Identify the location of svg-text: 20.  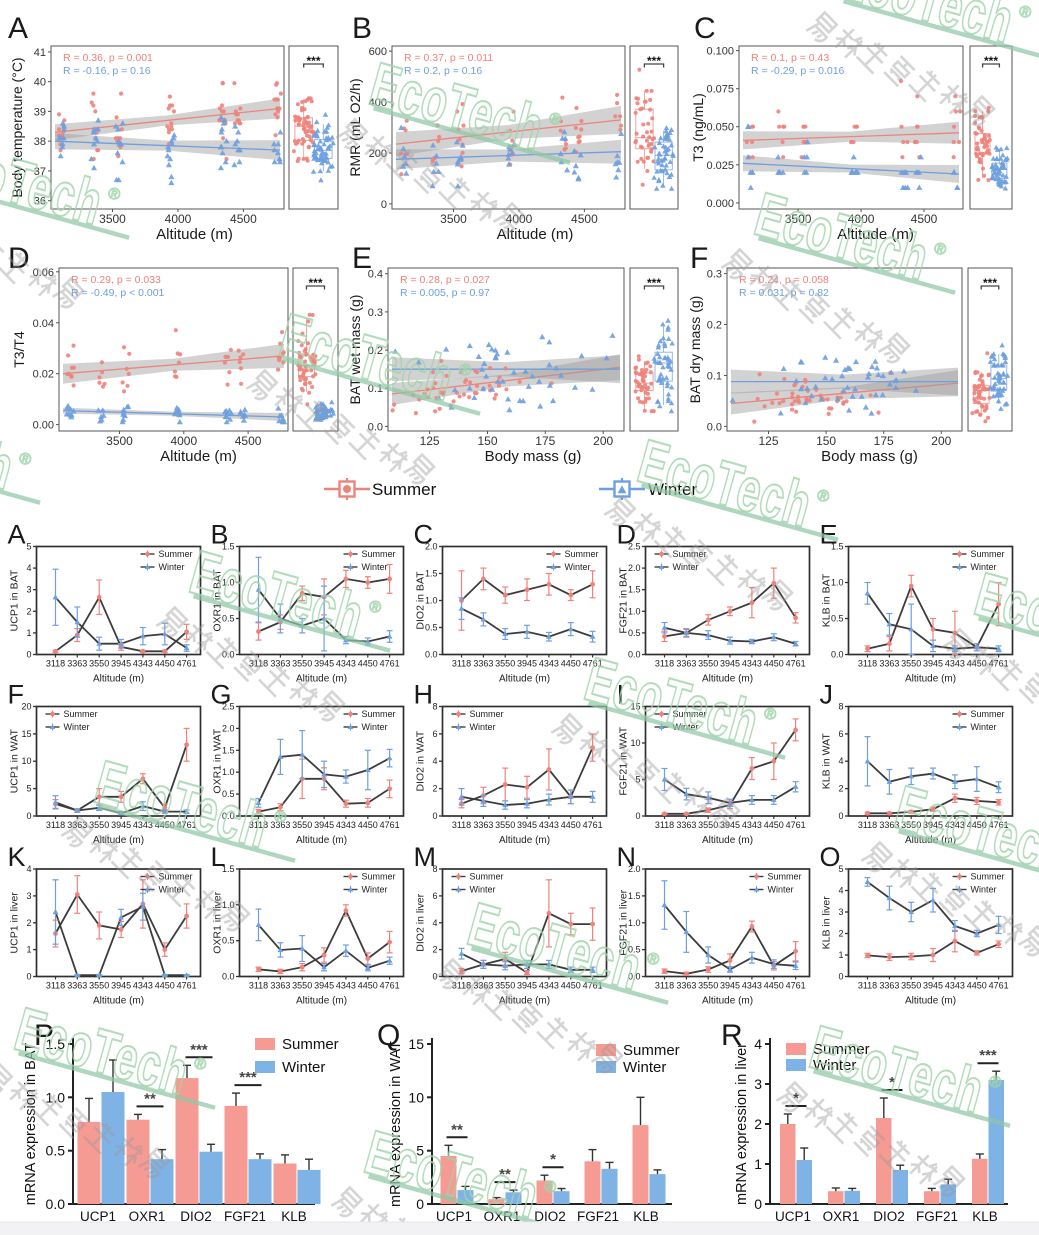
(26, 707).